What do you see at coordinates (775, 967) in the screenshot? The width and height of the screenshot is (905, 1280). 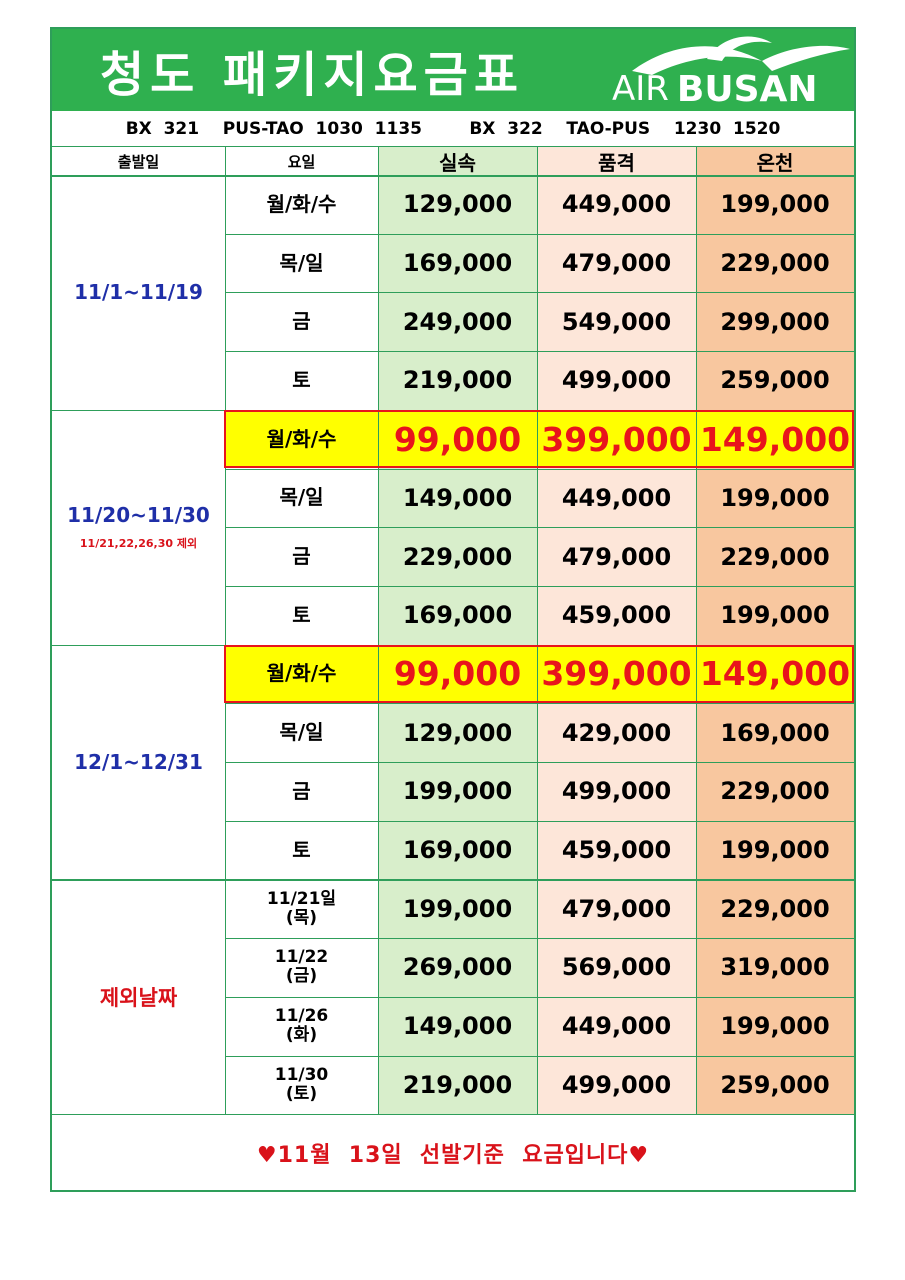 I see `price-hotspring: 319,000` at bounding box center [775, 967].